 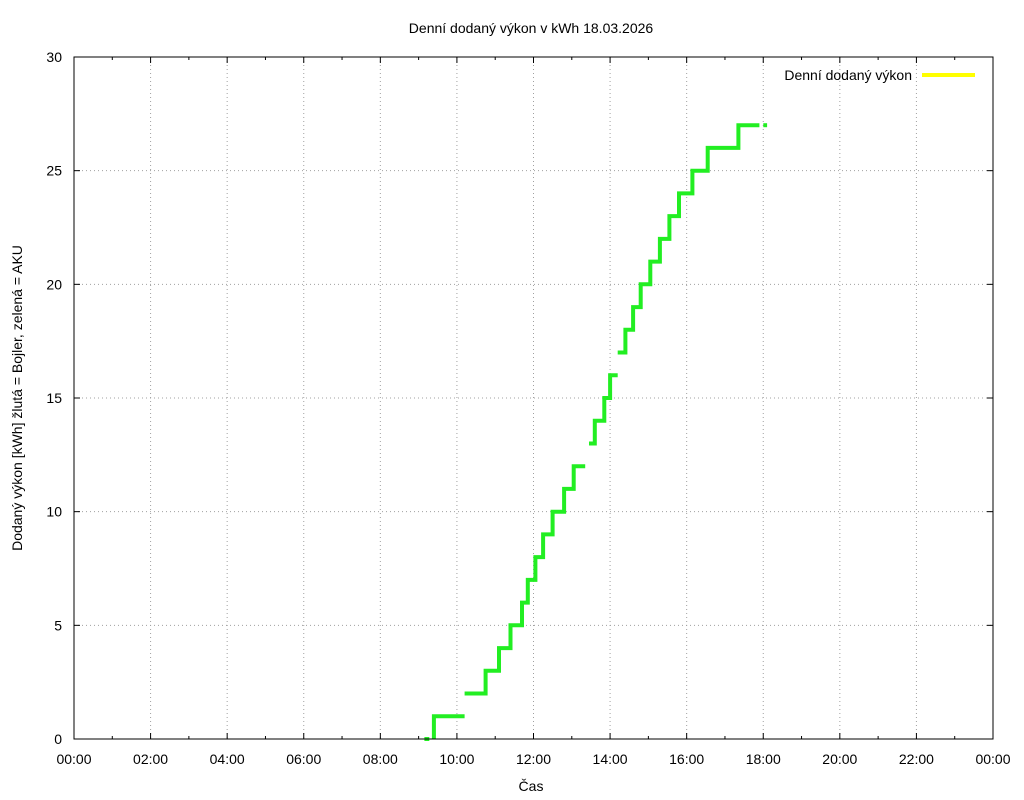 I want to click on x-tick-label: 14:00, so click(x=610, y=759).